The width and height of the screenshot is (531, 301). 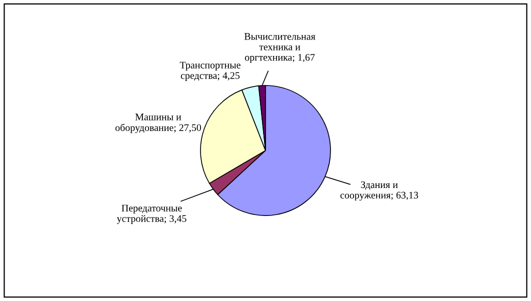 I want to click on slice-label: Здания и сооружения; 63,13, so click(x=379, y=191).